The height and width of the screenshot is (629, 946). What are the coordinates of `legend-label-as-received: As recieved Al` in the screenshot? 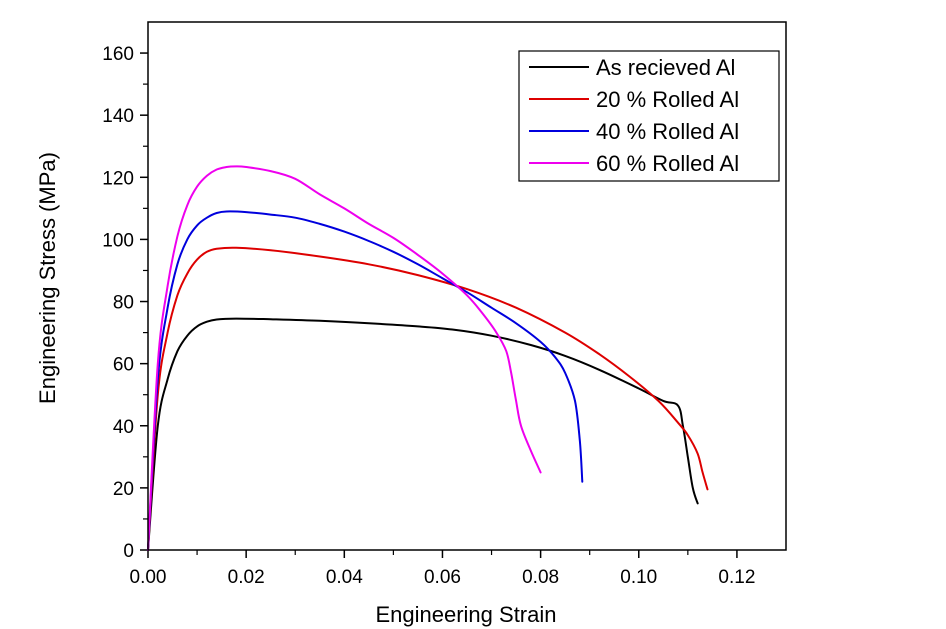 It's located at (665, 67).